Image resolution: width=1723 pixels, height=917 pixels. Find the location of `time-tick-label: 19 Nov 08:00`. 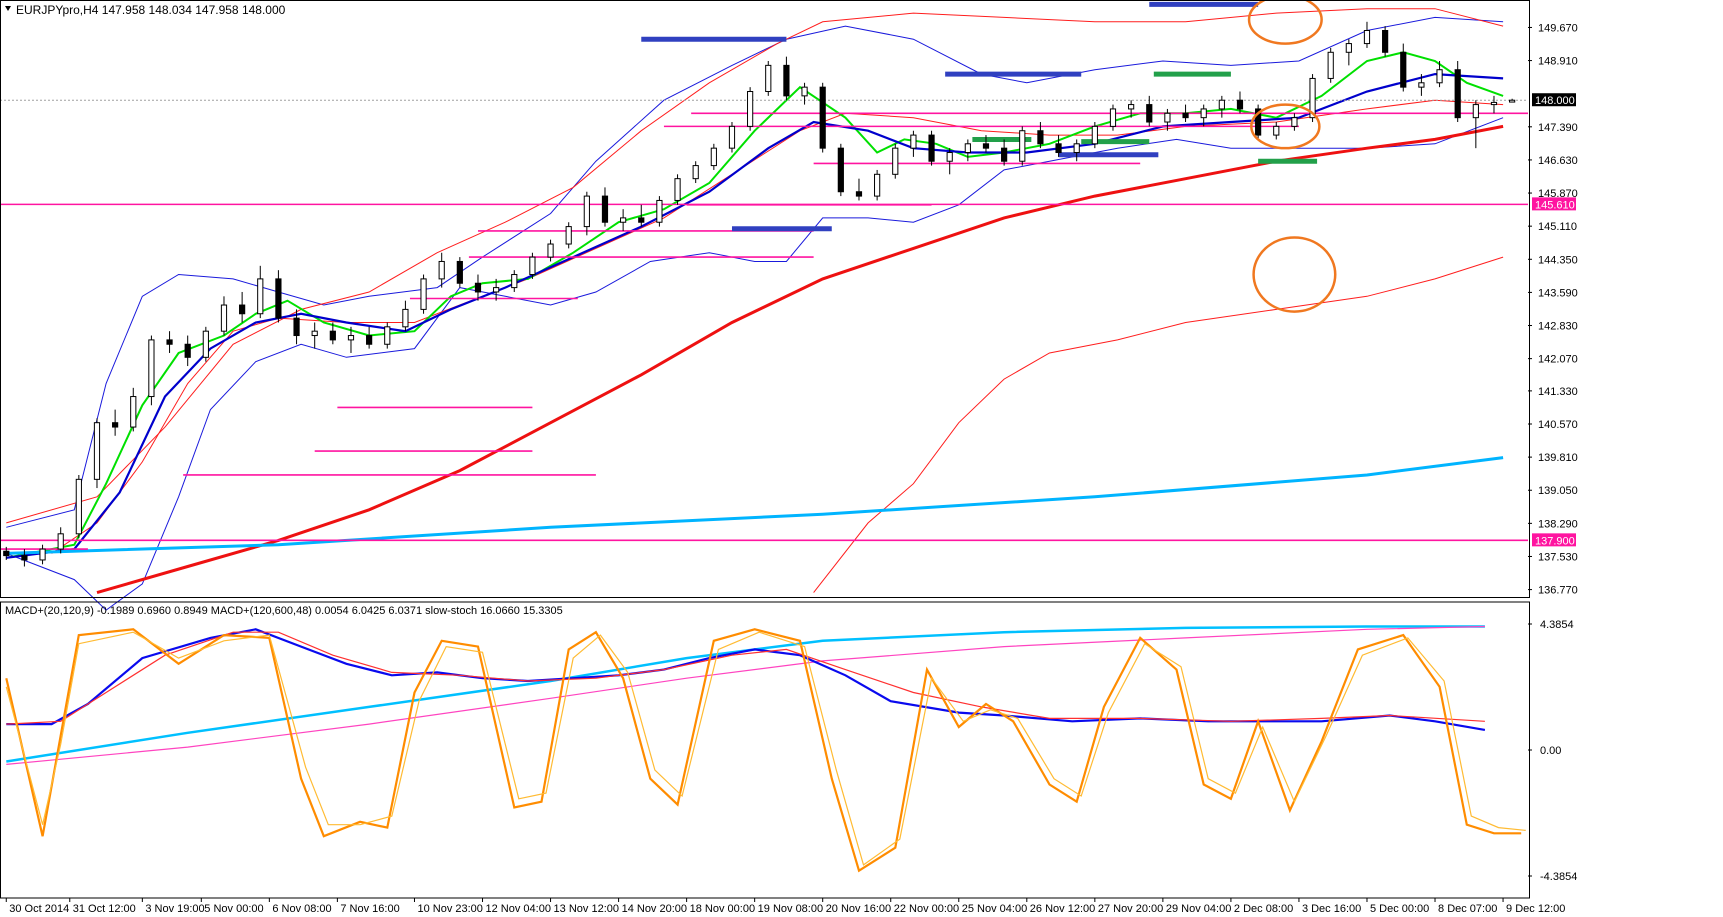

time-tick-label: 19 Nov 08:00 is located at coordinates (790, 909).